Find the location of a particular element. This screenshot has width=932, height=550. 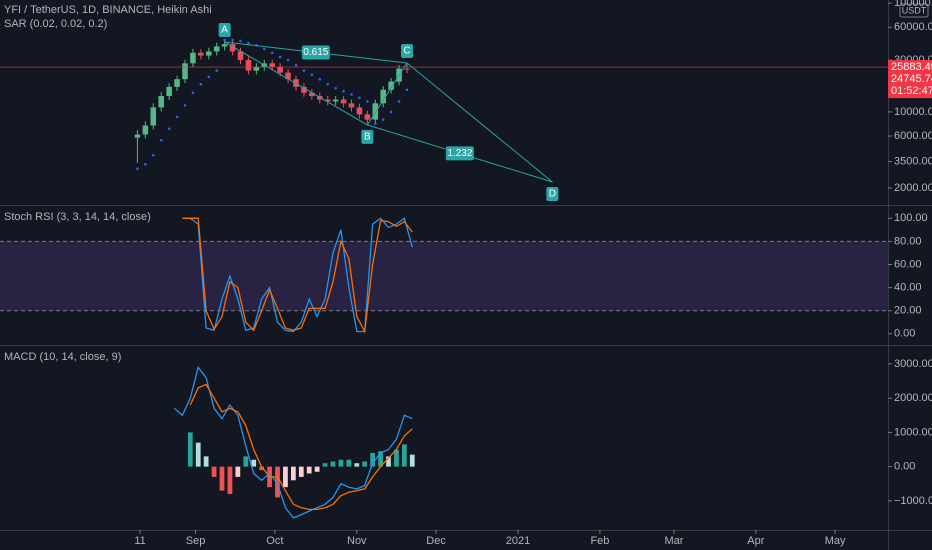

close-label: 24745.74 is located at coordinates (911, 79).